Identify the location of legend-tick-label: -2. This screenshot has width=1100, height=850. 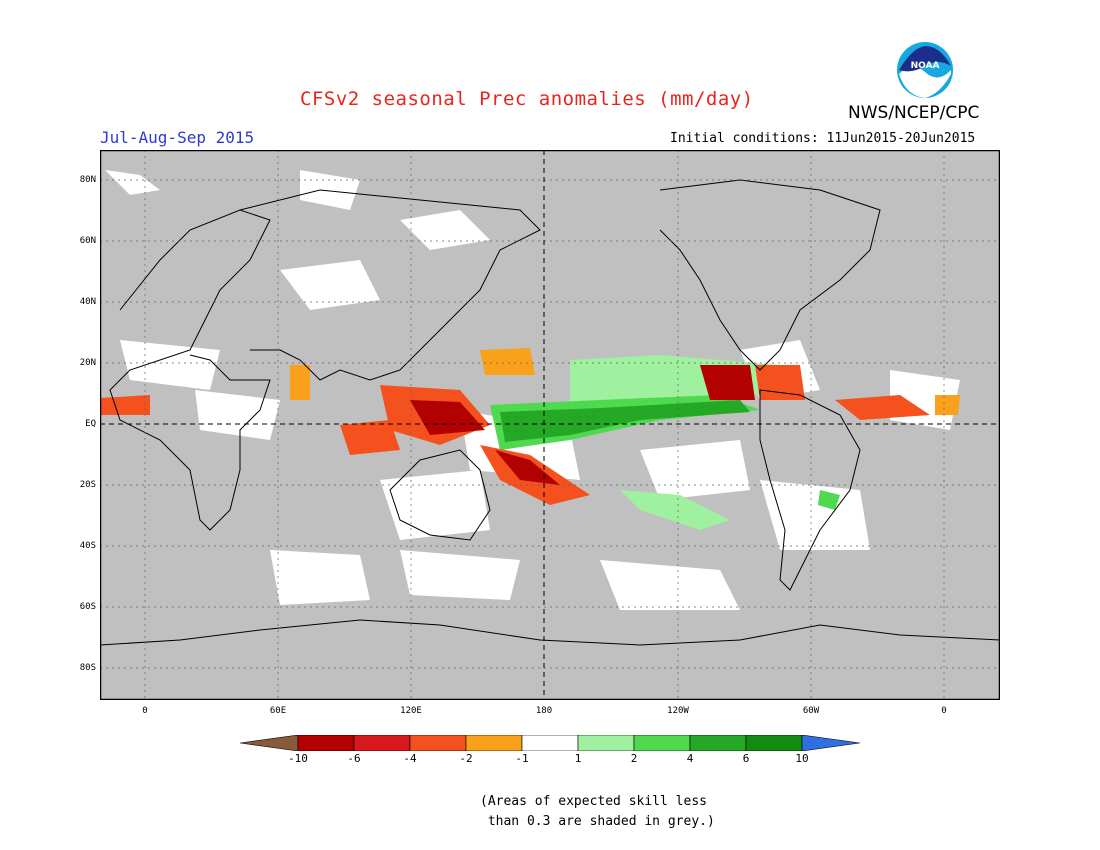
(466, 758).